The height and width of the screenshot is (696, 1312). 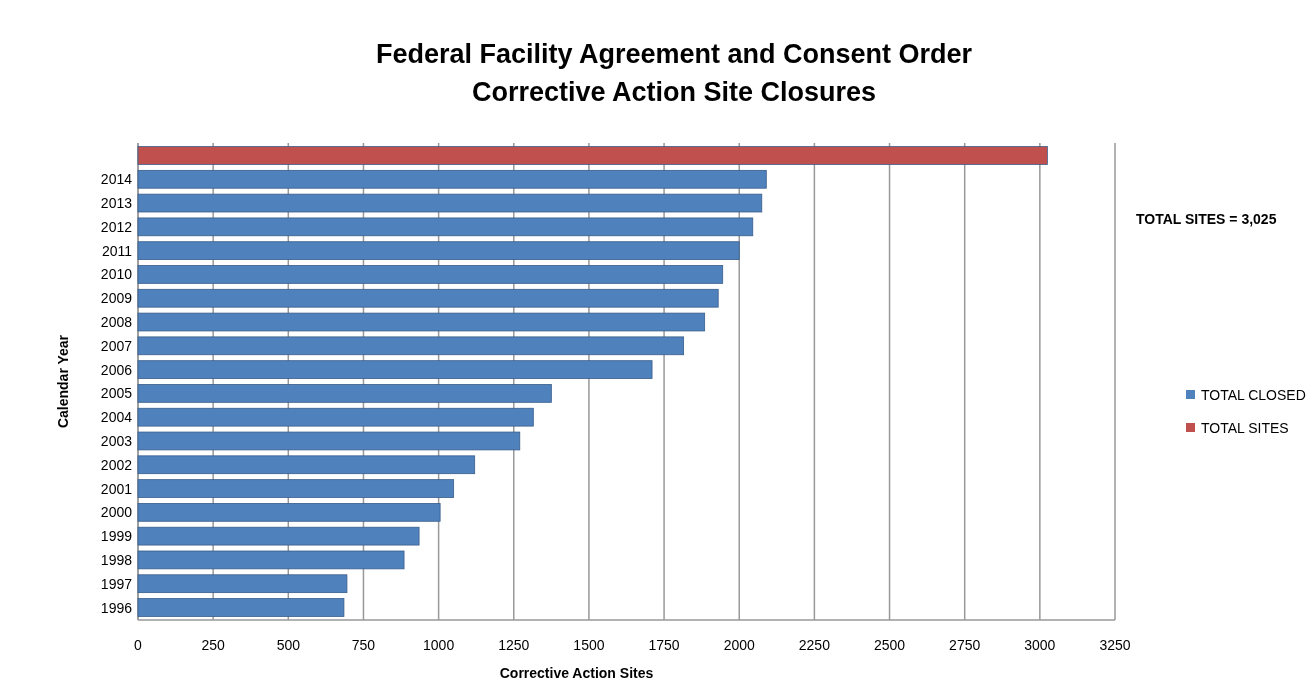 I want to click on x-tick-label: 1500, so click(x=589, y=645).